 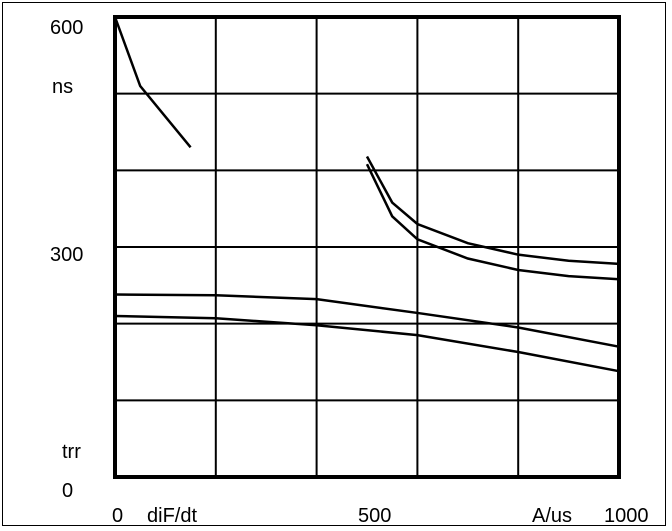 What do you see at coordinates (68, 491) in the screenshot?
I see `y-tick-0: 0` at bounding box center [68, 491].